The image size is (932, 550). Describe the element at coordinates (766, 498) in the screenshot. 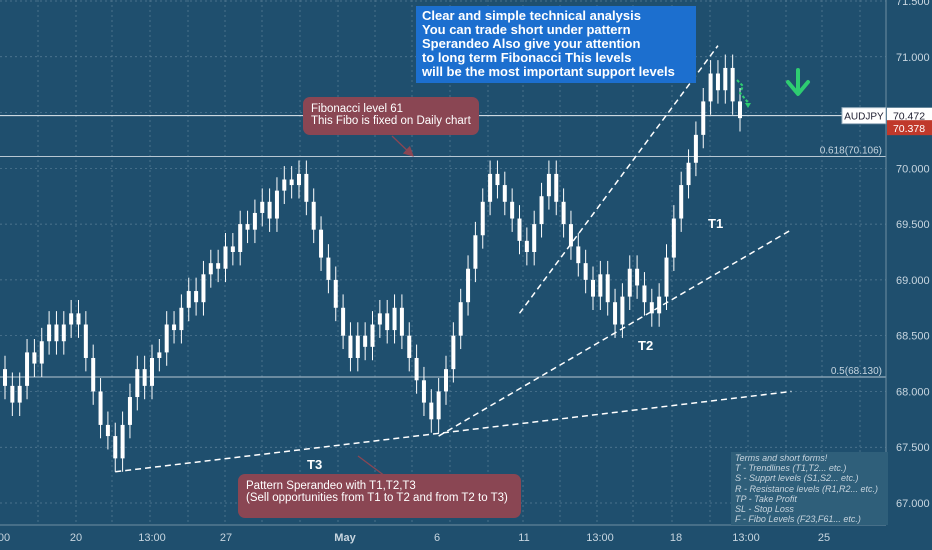

I see `legend-line: TP - Take Profit` at that location.